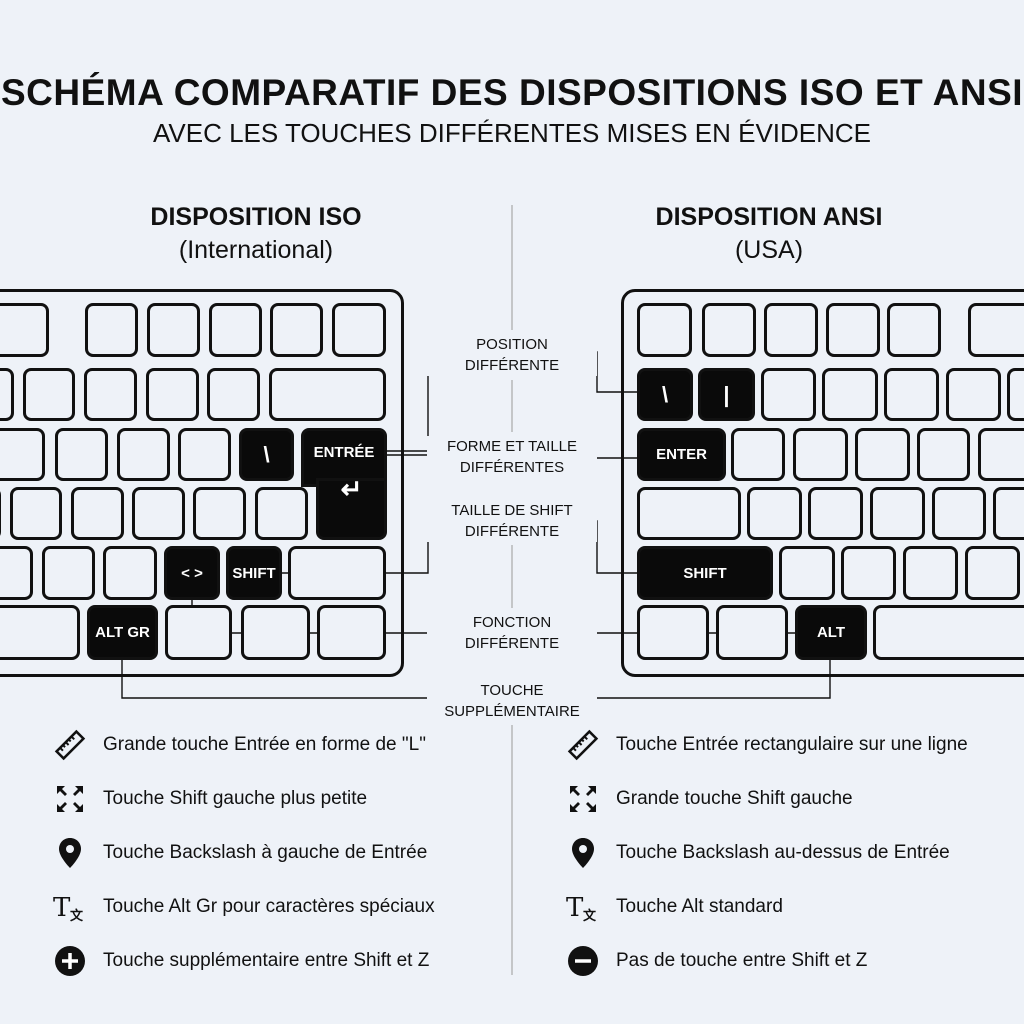 The height and width of the screenshot is (1024, 1024). What do you see at coordinates (512, 344) in the screenshot?
I see `callout-line: POSITION` at bounding box center [512, 344].